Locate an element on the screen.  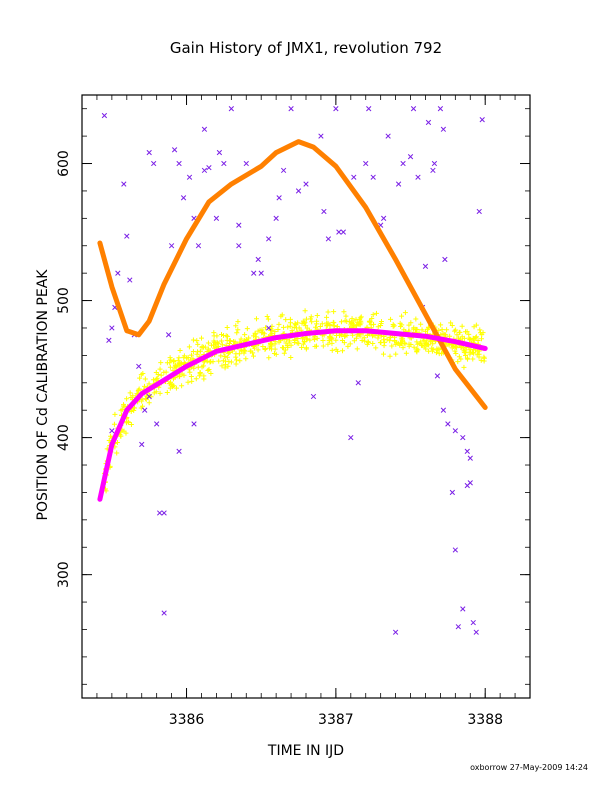
chart-title: Gain History of JMX1, revolution 792 is located at coordinates (306, 48).